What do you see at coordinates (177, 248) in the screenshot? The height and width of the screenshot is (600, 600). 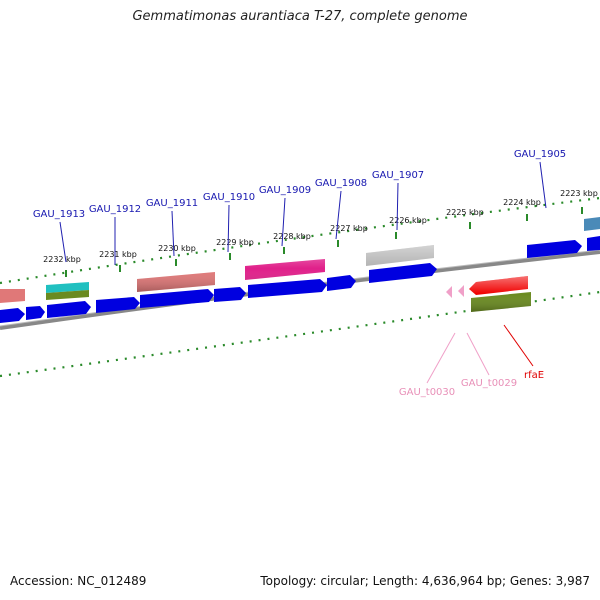 I see `tick-label: 2230 kbp` at bounding box center [177, 248].